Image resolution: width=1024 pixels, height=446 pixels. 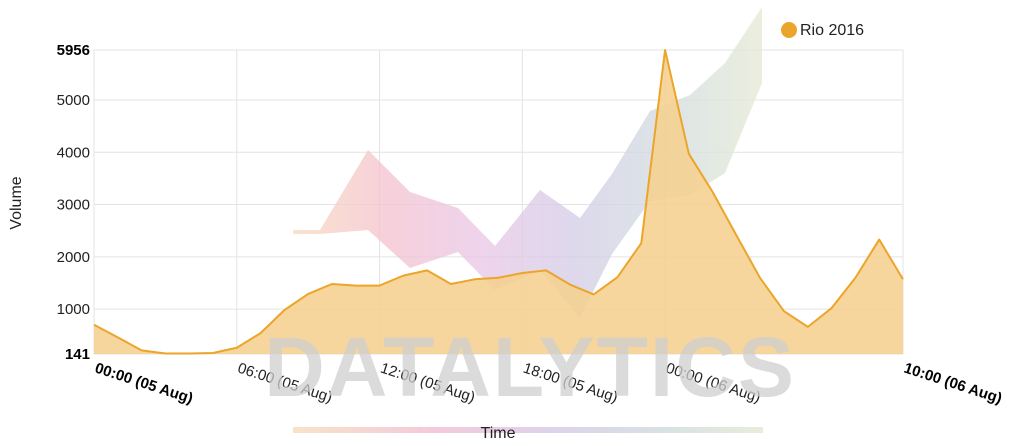 What do you see at coordinates (789, 30) in the screenshot?
I see `legend-dot` at bounding box center [789, 30].